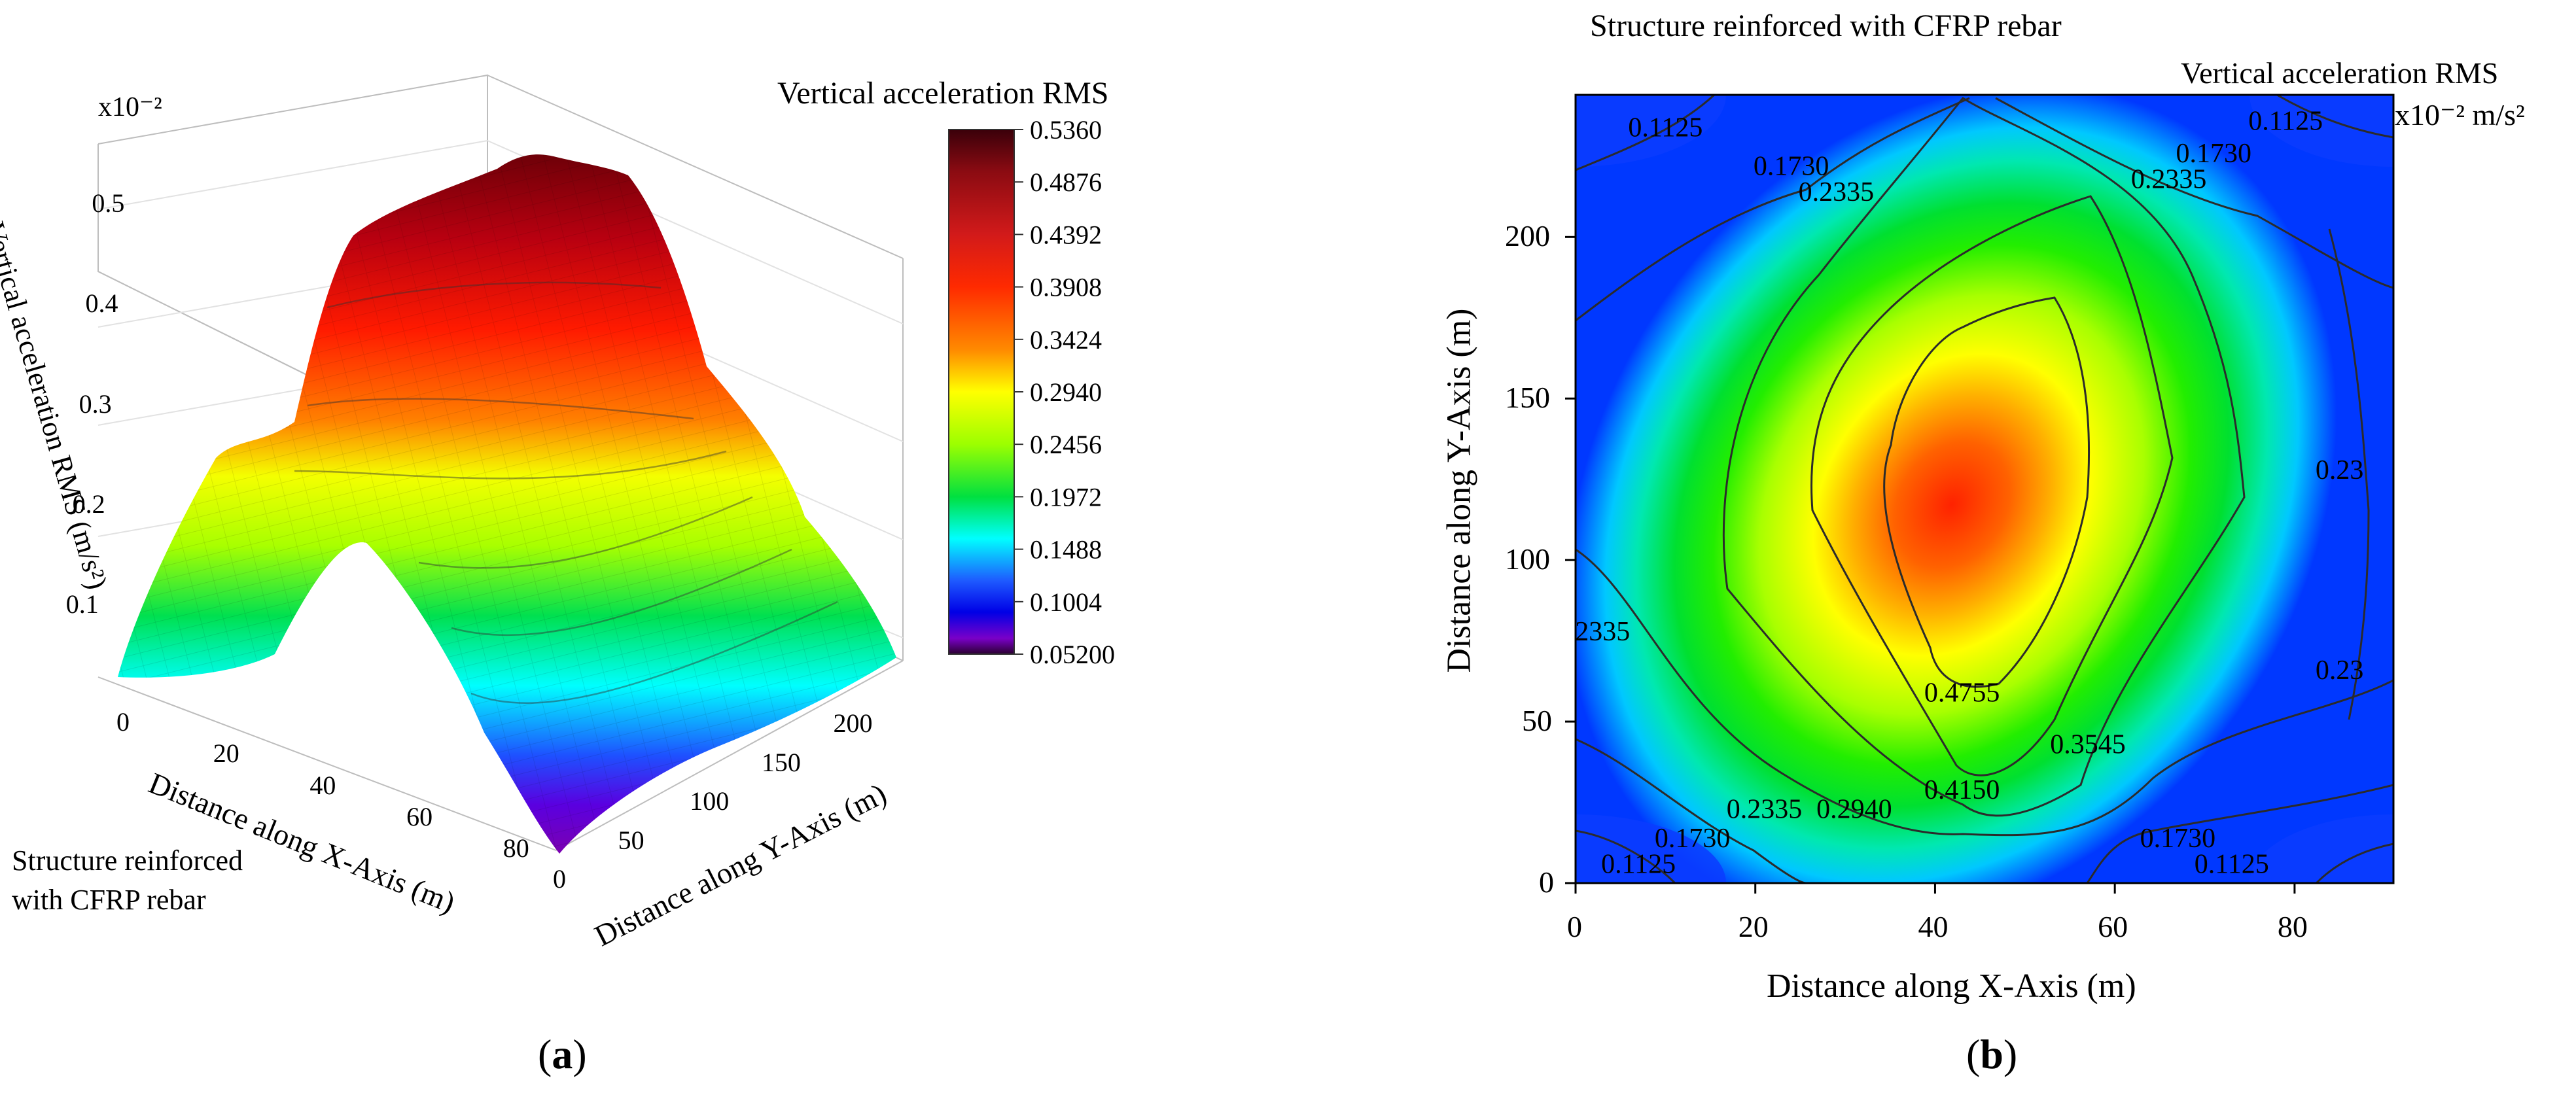 This screenshot has height=1097, width=2576. Describe the element at coordinates (781, 762) in the screenshot. I see `y-tick-label: 150` at that location.